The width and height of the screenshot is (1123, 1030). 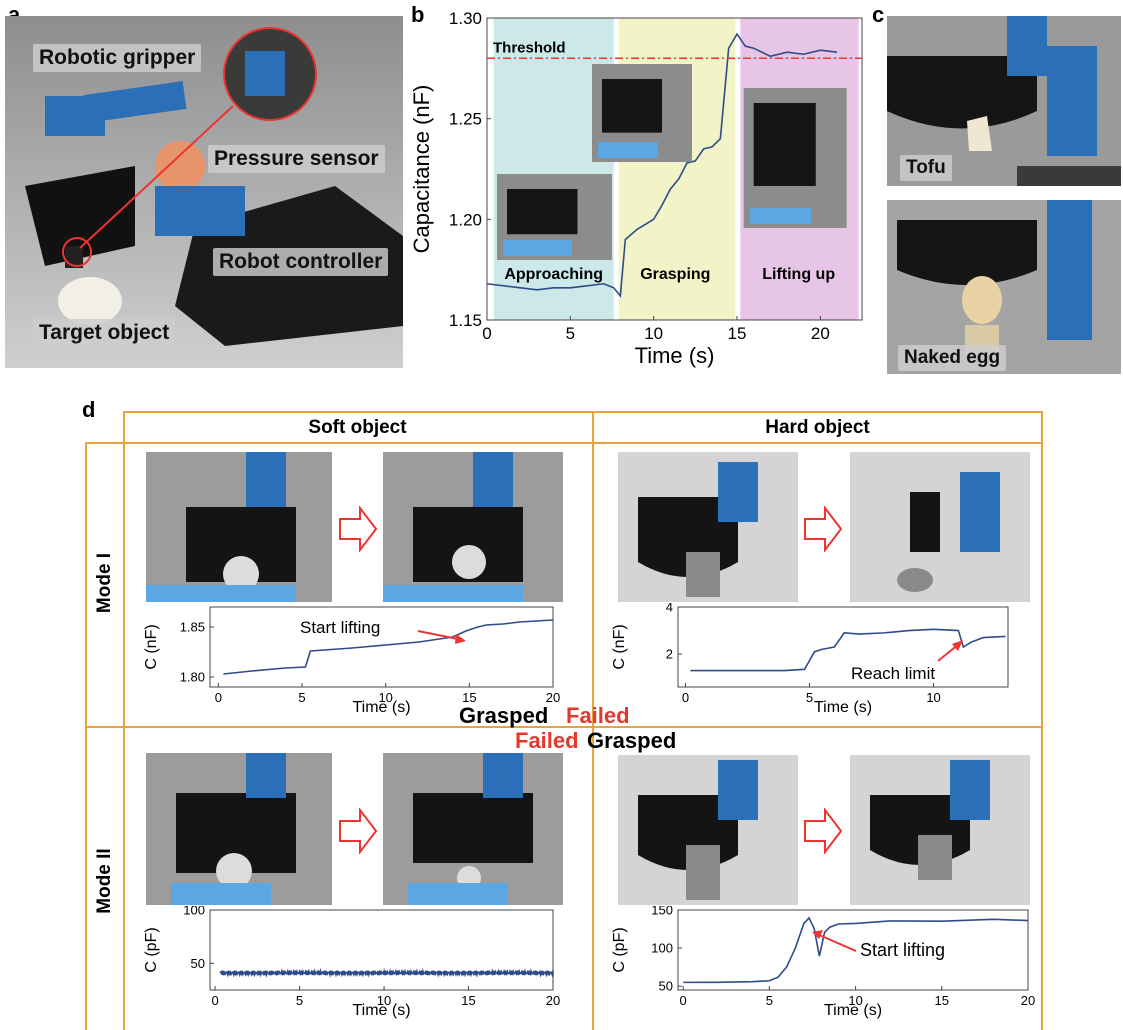 What do you see at coordinates (662, 912) in the screenshot?
I see `y-tick-label: 150` at bounding box center [662, 912].